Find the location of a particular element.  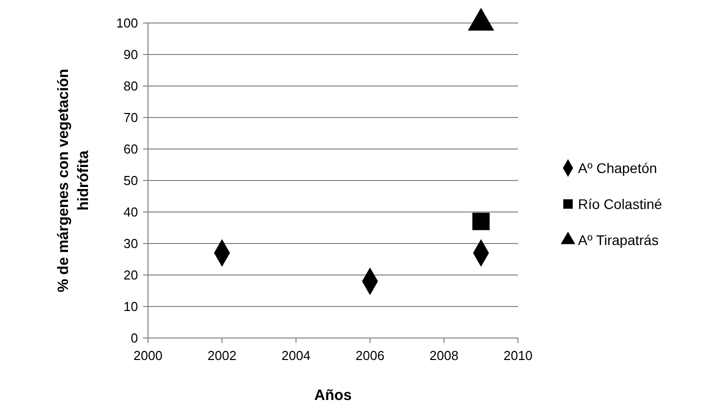

y-tick-label: 60 is located at coordinates (131, 149).